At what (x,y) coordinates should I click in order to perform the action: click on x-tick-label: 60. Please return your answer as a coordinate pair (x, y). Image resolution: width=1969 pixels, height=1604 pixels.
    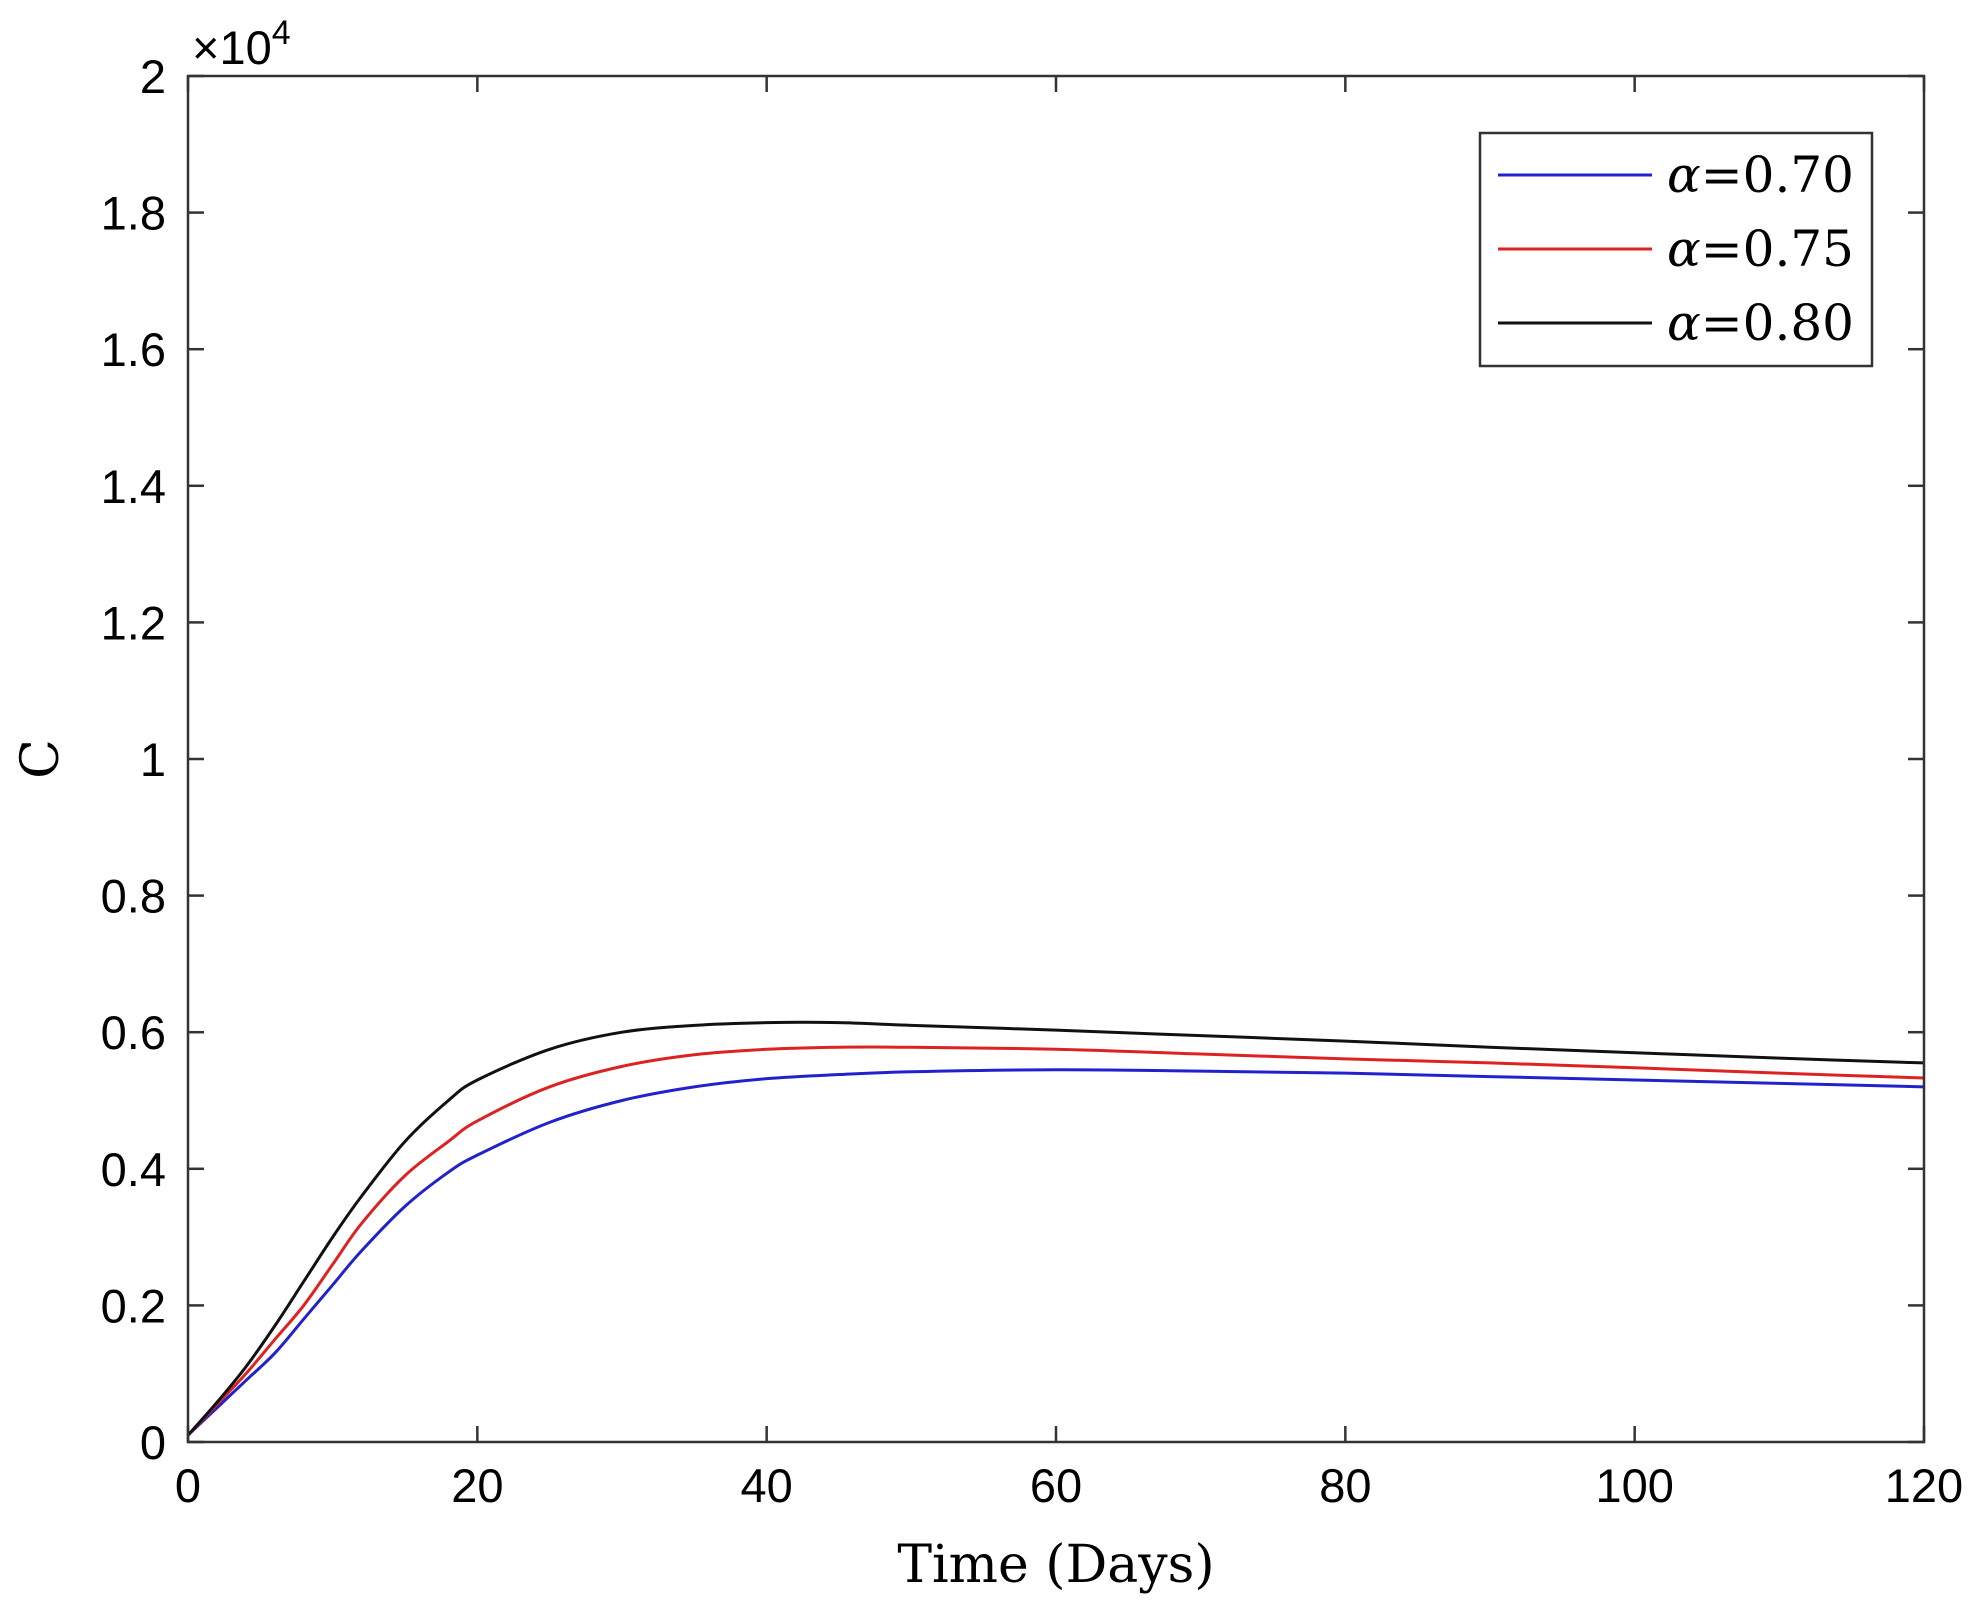
    Looking at the image, I should click on (1056, 1485).